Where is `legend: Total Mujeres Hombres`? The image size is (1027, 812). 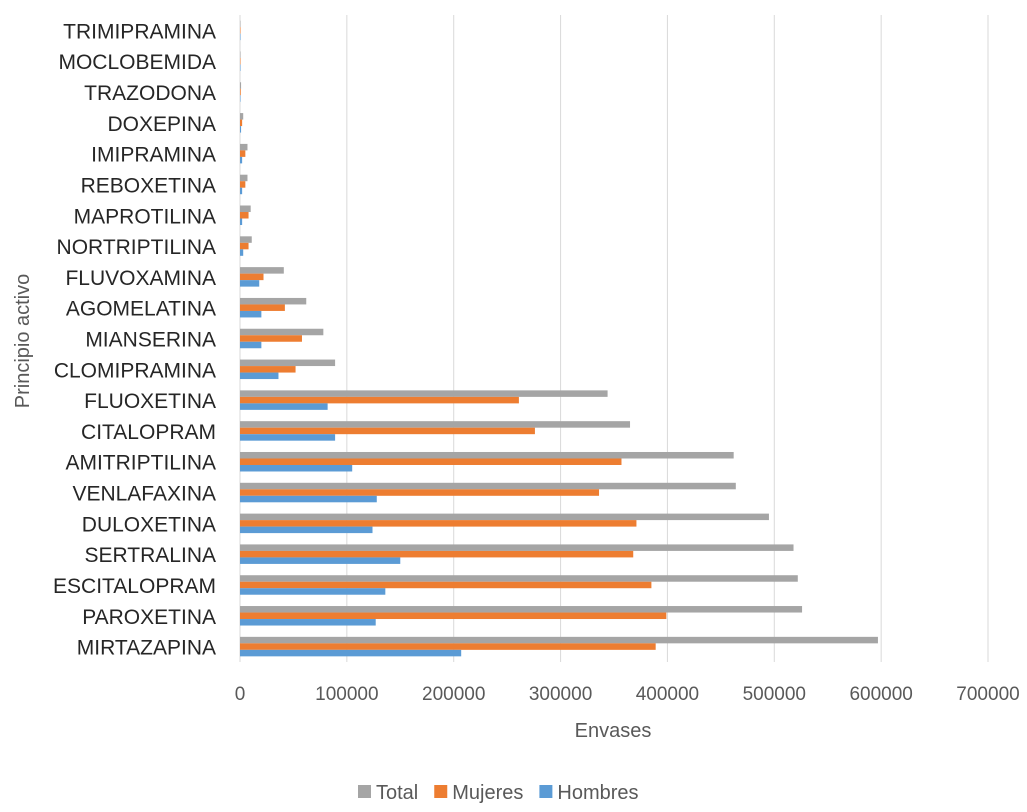
legend: Total Mujeres Hombres is located at coordinates (498, 793).